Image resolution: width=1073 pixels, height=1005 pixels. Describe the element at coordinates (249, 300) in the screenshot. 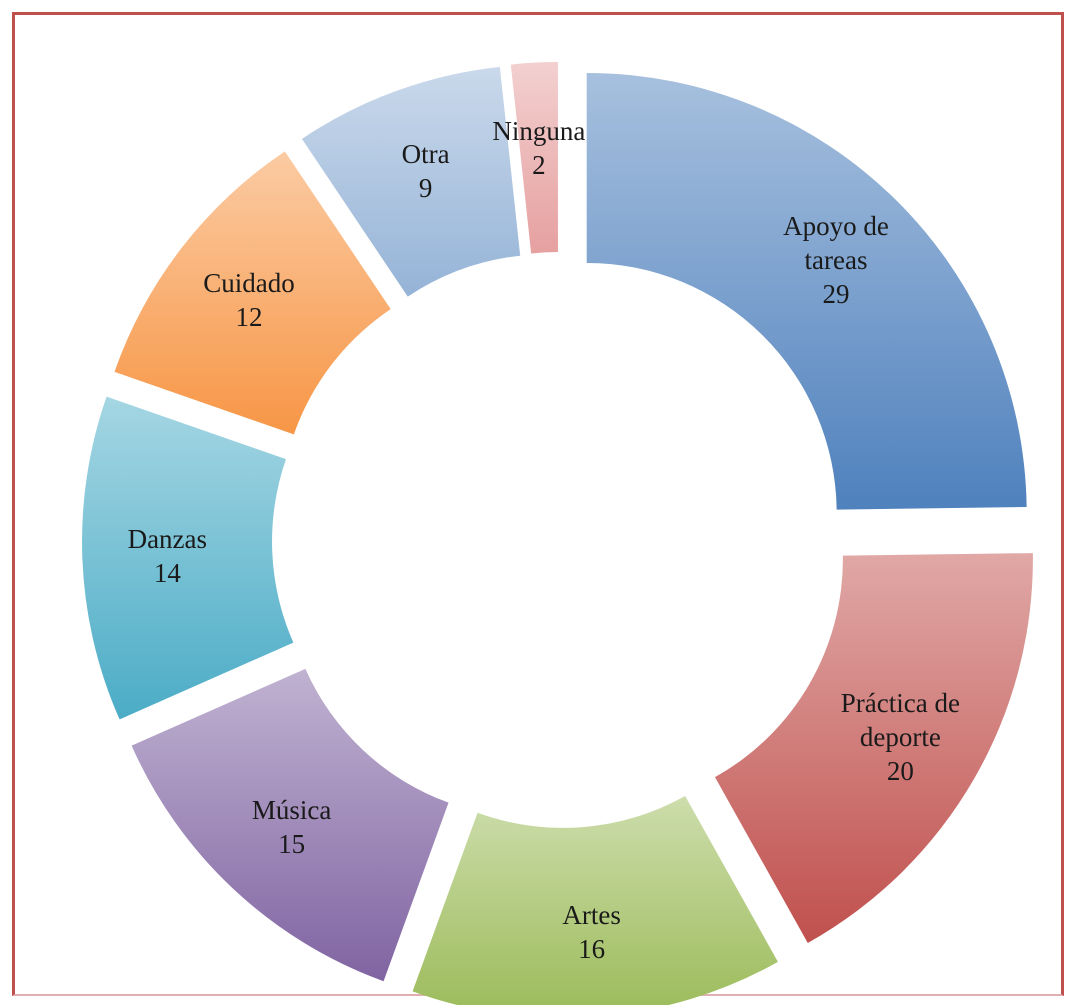

I see `slice-label: Cuidado 12` at that location.